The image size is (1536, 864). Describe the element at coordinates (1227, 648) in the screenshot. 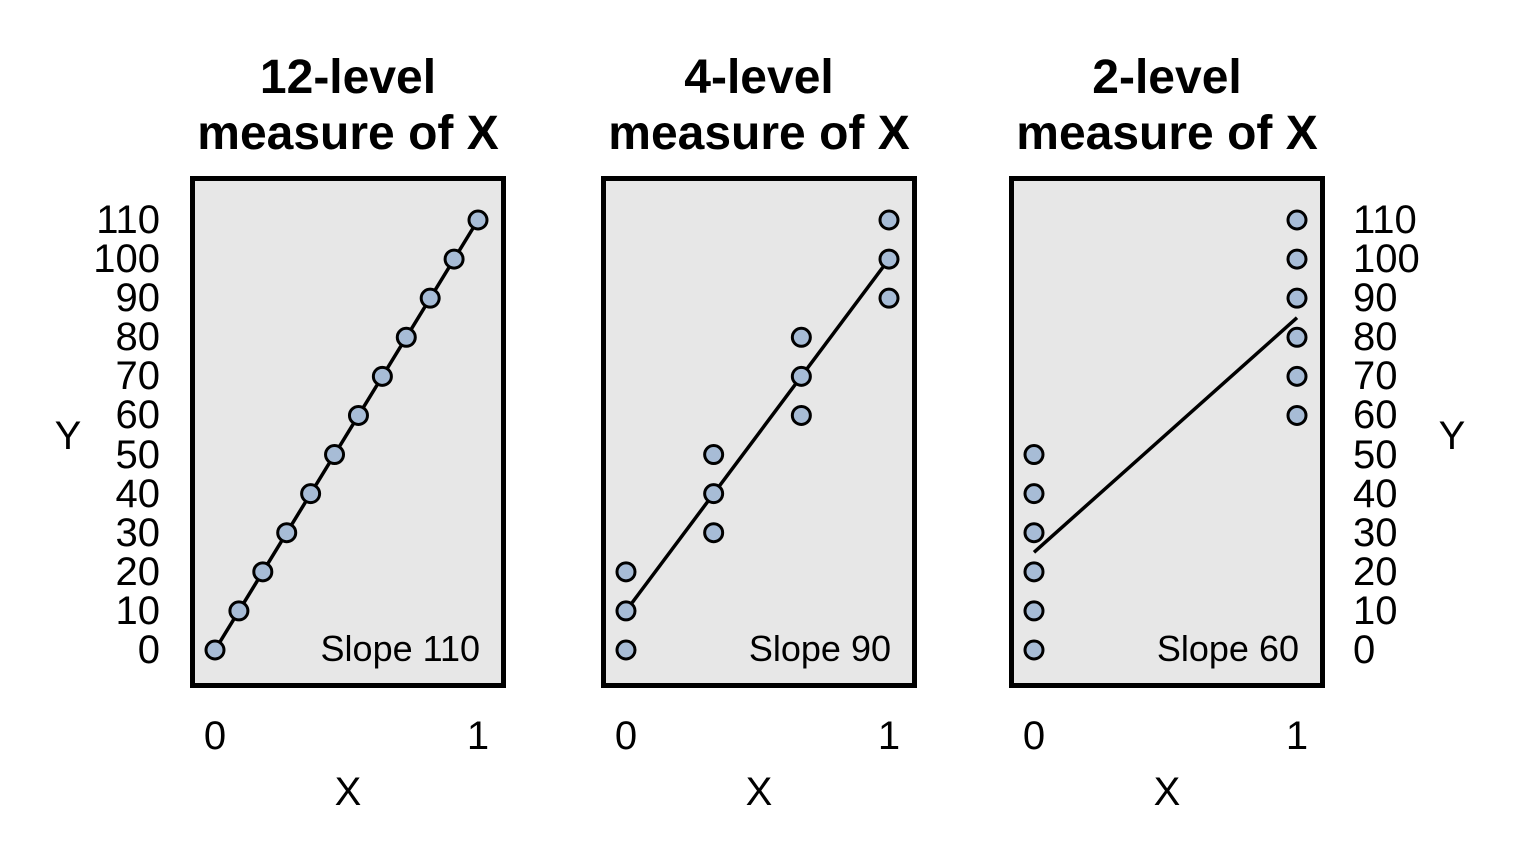

I see `slope-annotation: Slope 60` at that location.